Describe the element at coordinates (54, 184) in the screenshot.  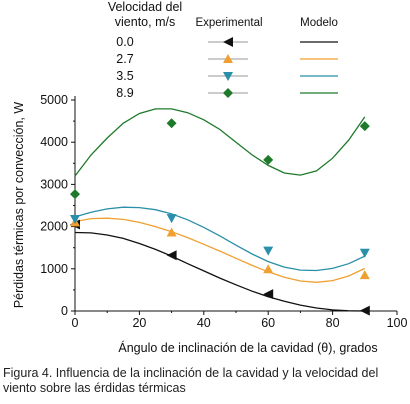
I see `y-tick-label: 3000` at that location.